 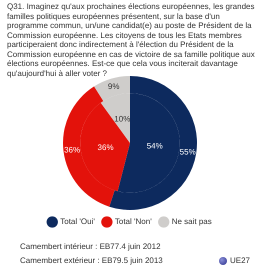 What do you see at coordinates (240, 260) in the screenshot?
I see `text: UE27` at bounding box center [240, 260].